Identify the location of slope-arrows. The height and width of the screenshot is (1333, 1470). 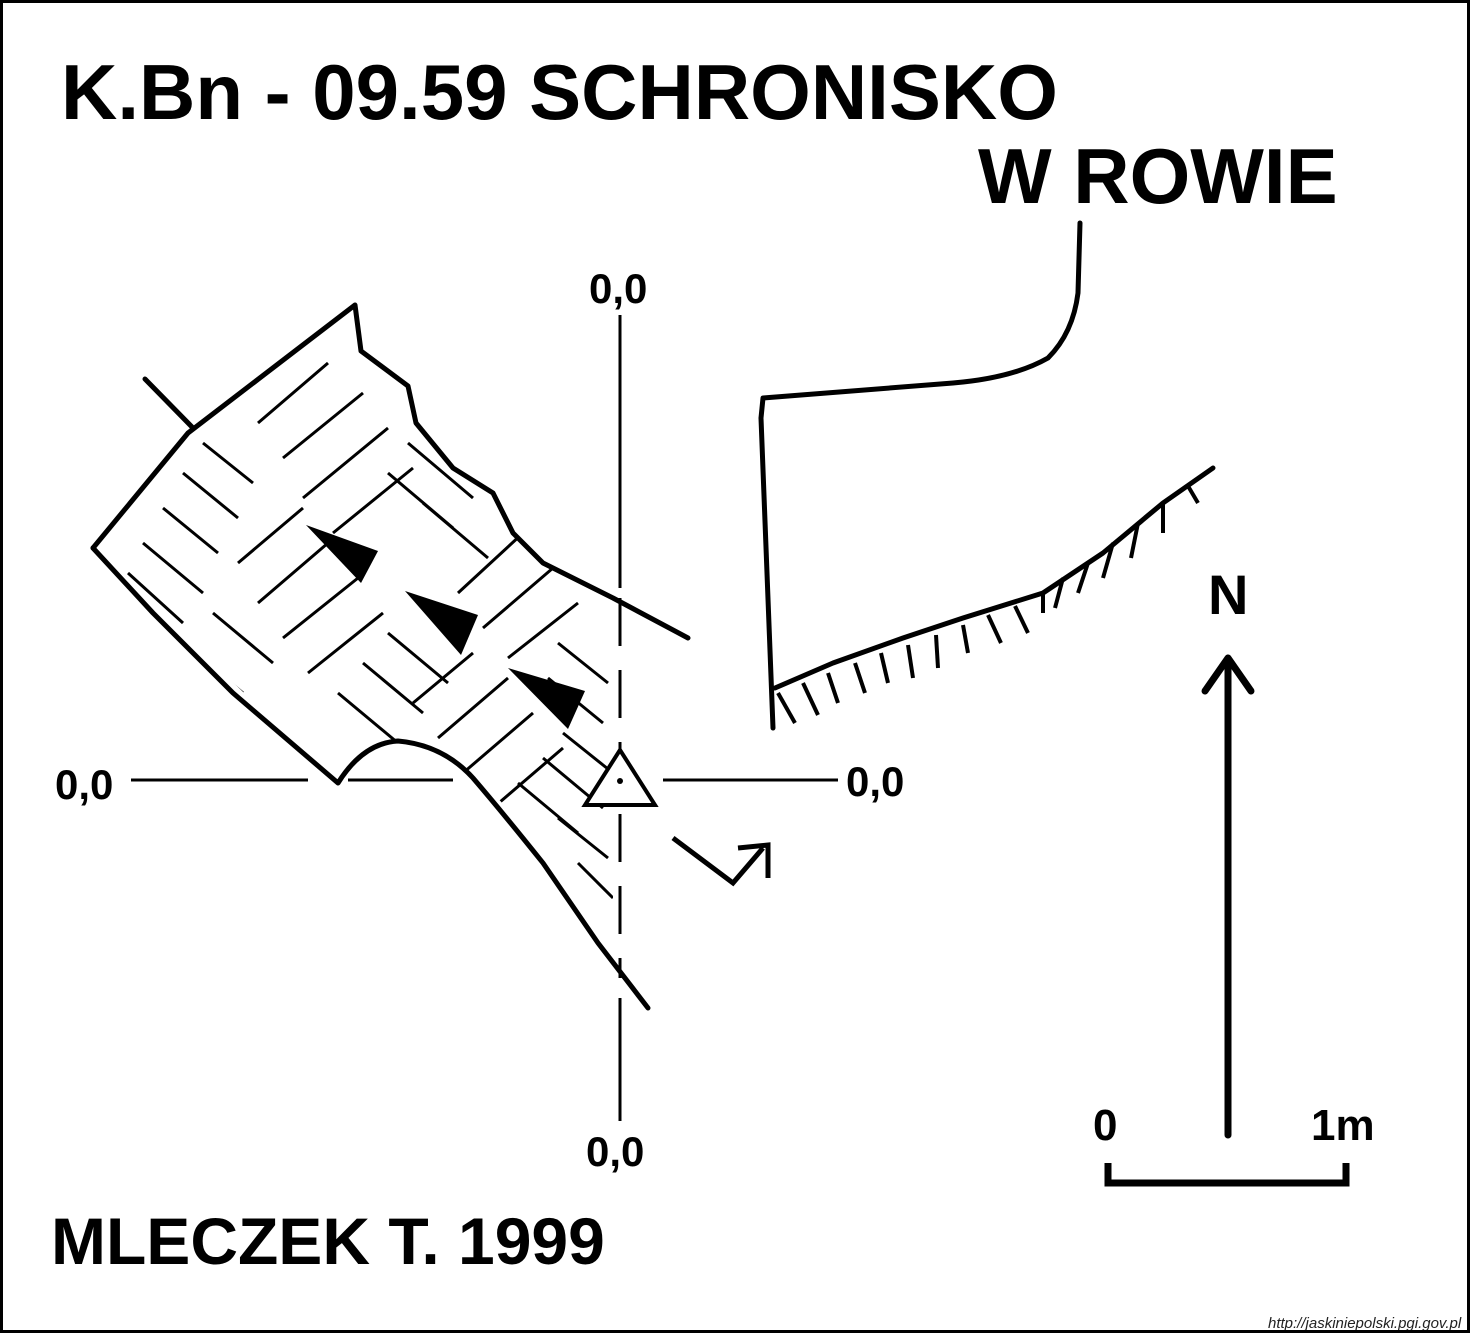
(445, 627).